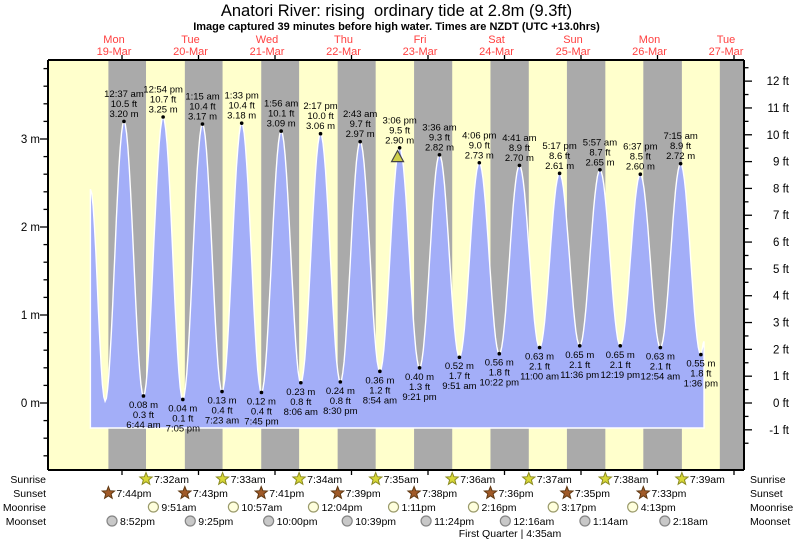 The image size is (793, 539). I want to click on low-tide-label: 9:21 pm, so click(419, 397).